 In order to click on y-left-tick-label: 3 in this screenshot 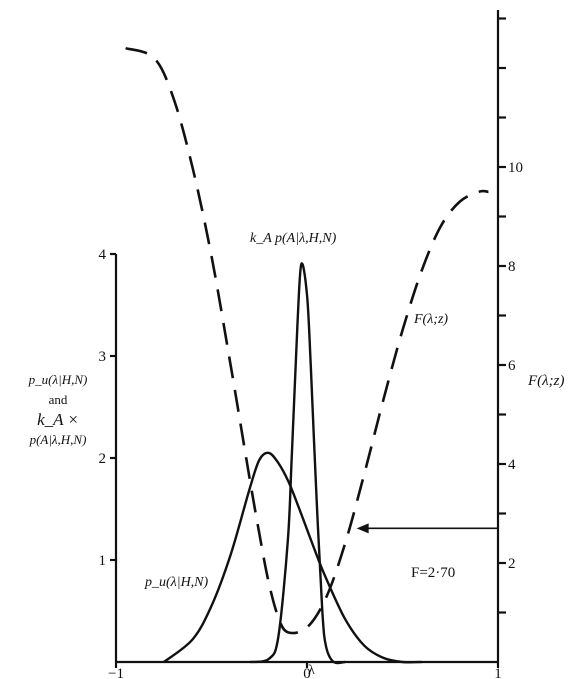, I will do `click(103, 357)`.